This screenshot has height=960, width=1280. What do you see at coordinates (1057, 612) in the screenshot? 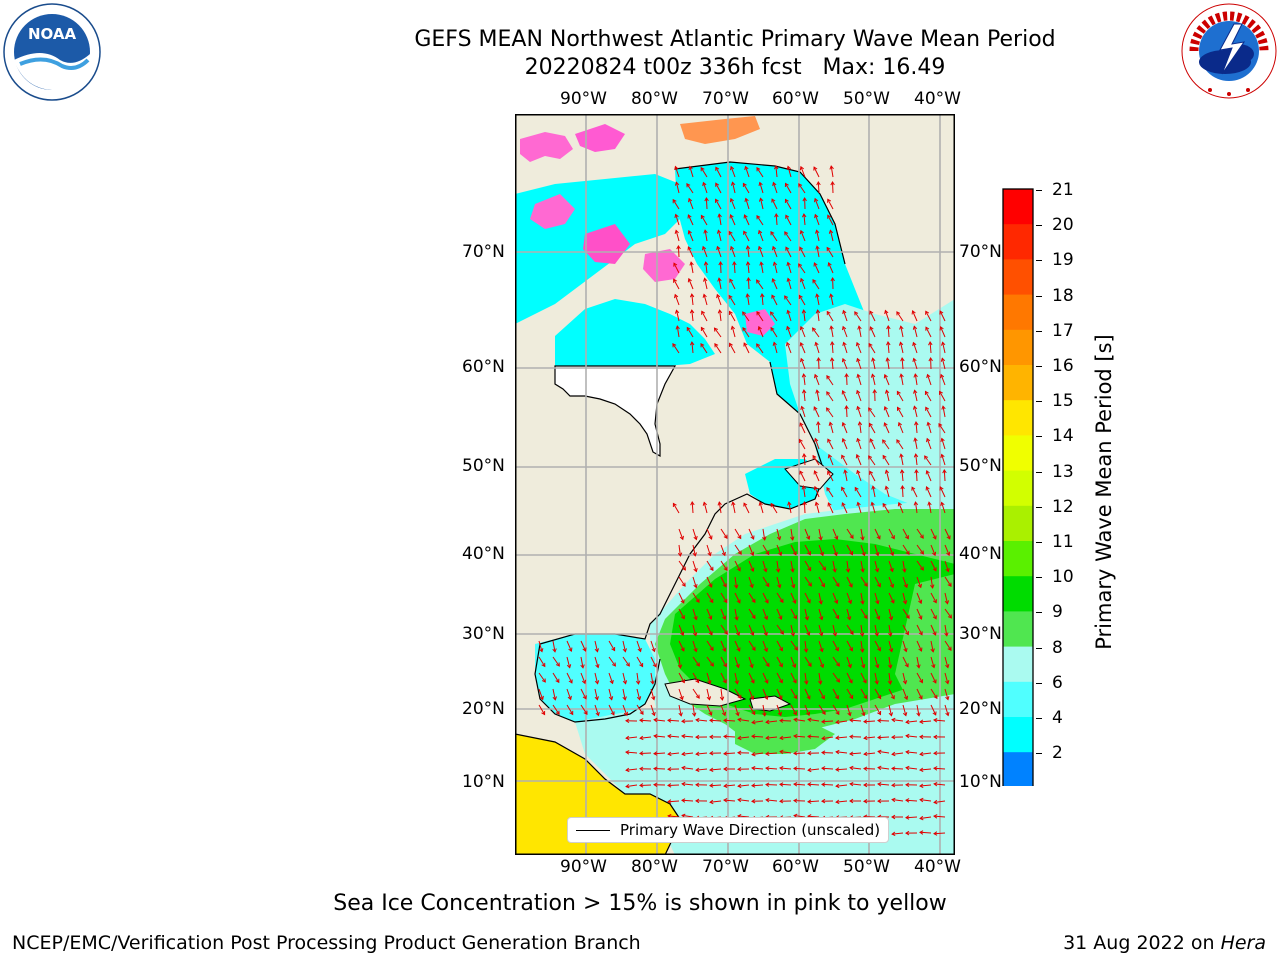
I see `colorbar-tick-label: 9` at bounding box center [1057, 612].